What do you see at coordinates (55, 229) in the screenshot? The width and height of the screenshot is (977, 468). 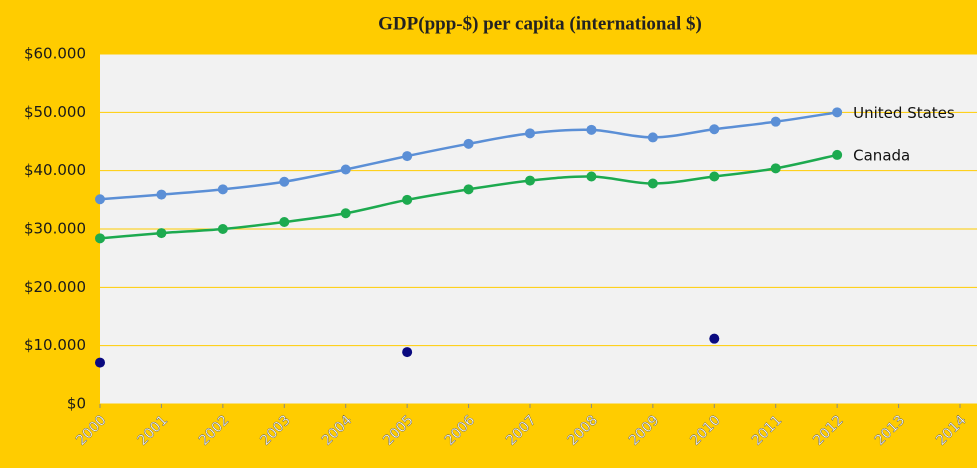 I see `y-tick-label: $30.000` at bounding box center [55, 229].